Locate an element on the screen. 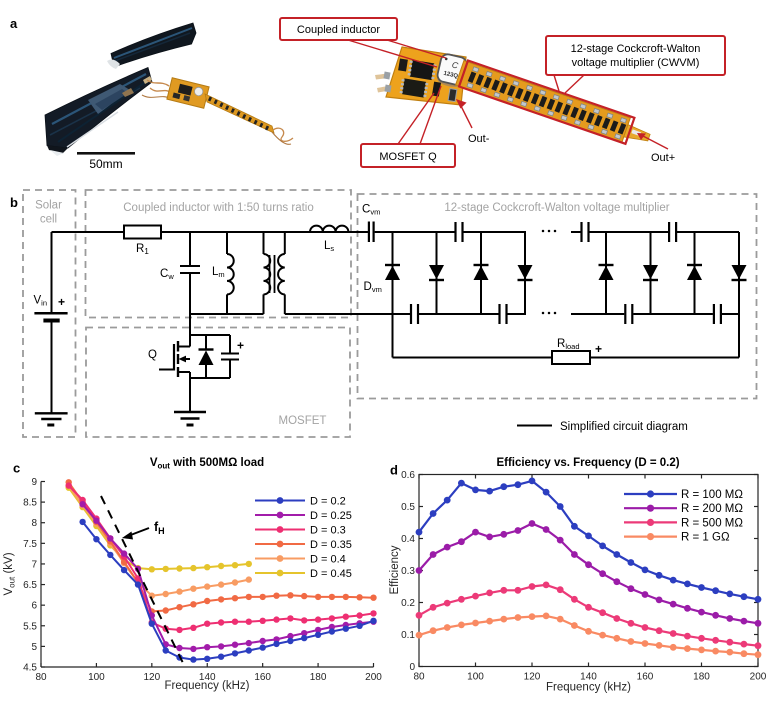  svg-text: 0 is located at coordinates (412, 667).